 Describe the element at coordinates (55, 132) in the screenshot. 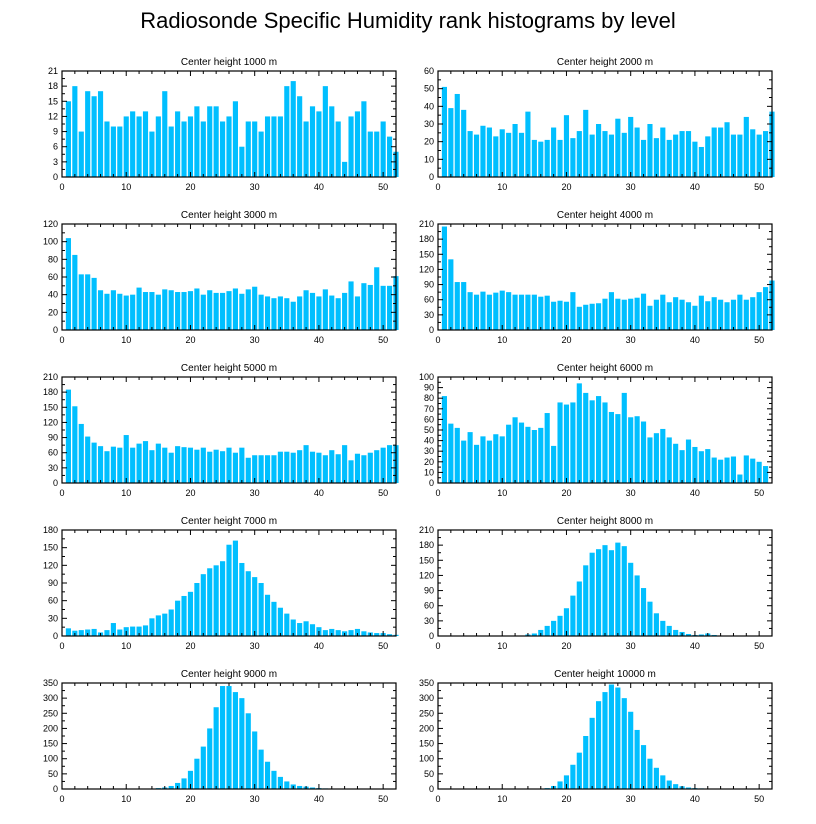

I see `panel-1-ytick-label: 9` at that location.